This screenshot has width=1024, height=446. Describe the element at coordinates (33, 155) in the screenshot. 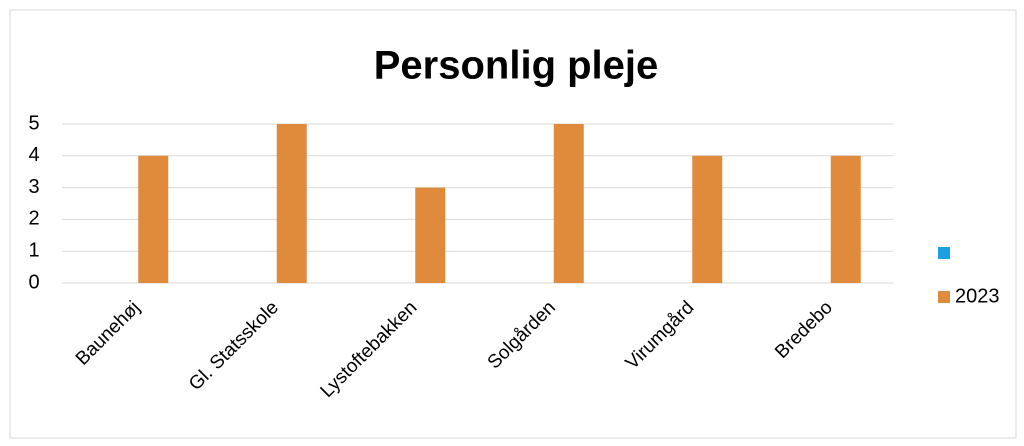

I see `y-tick-label: 4` at that location.